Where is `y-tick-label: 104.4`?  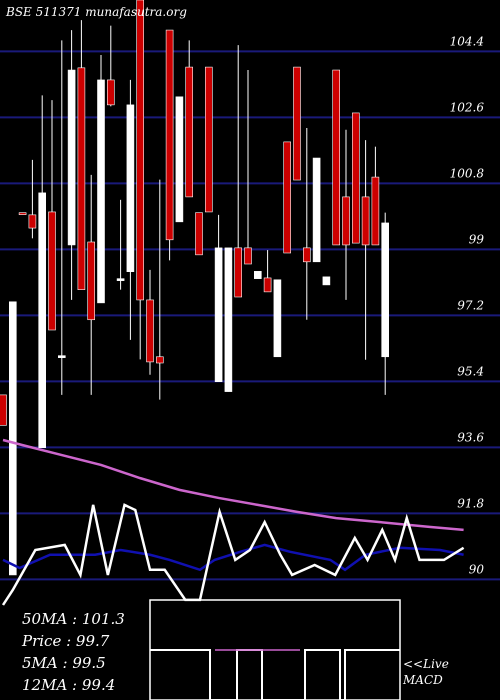 y-tick-label: 104.4 is located at coordinates (467, 41).